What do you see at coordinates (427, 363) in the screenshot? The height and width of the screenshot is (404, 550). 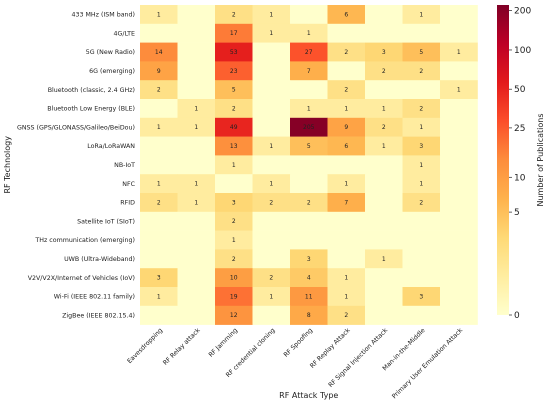 I see `column-label: Primary User Emulation Attack` at bounding box center [427, 363].